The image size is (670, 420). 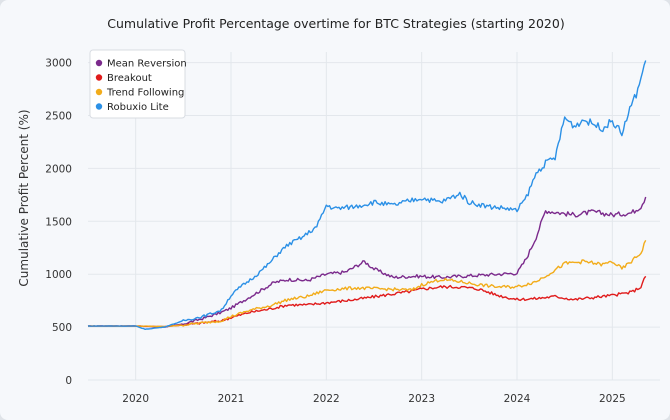 What do you see at coordinates (58, 169) in the screenshot?
I see `y-tick-label: 2000` at bounding box center [58, 169].